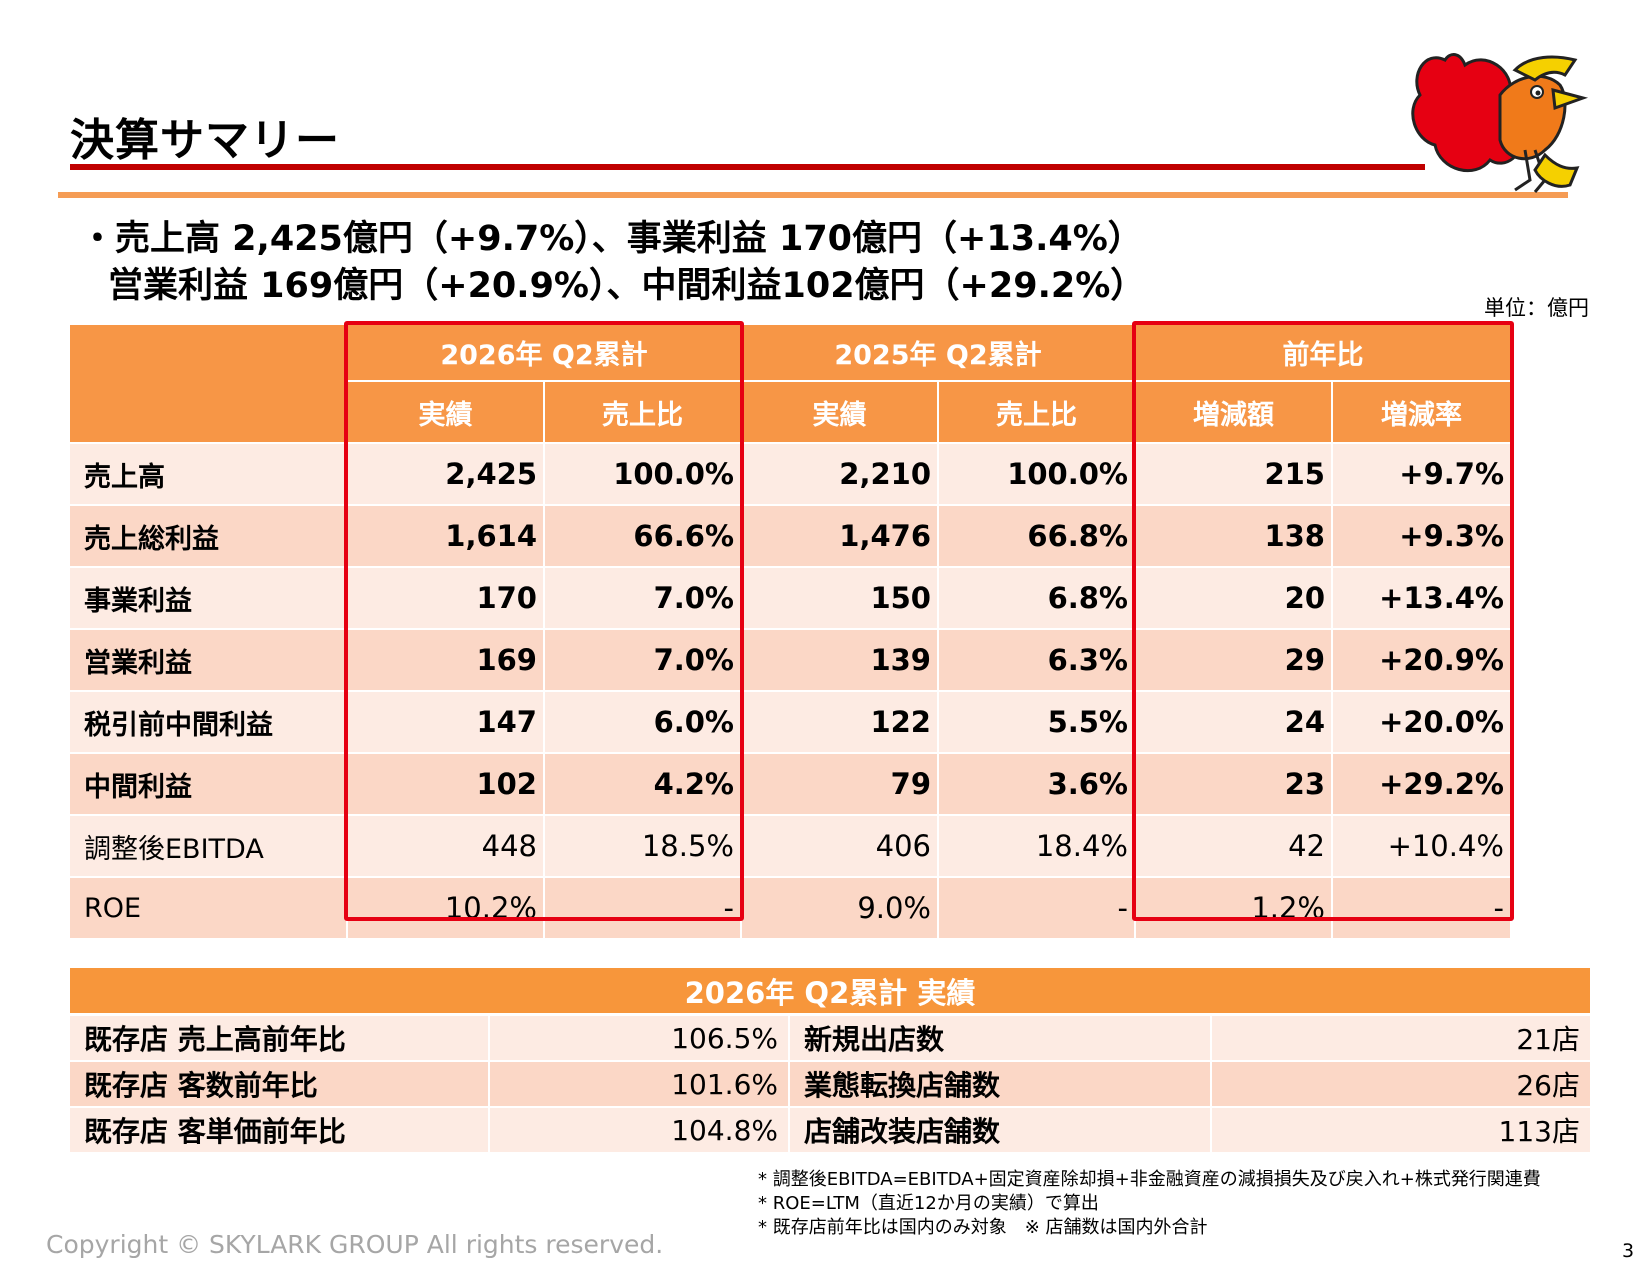  Describe the element at coordinates (445, 598) in the screenshot. I see `table-cell: 170` at that location.